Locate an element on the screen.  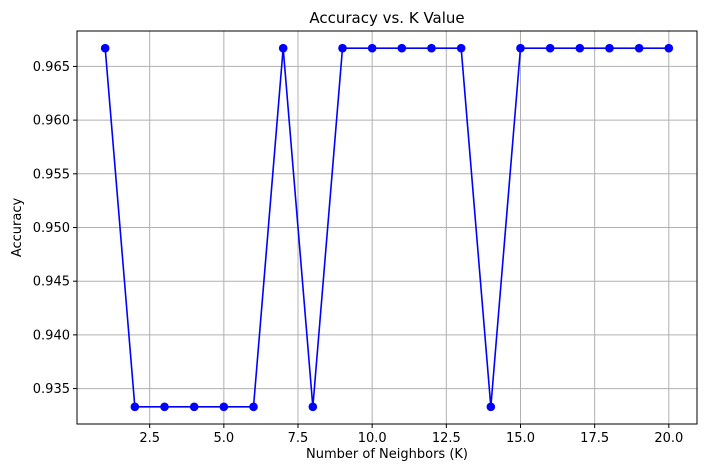
y-ticks: 0.935 0.940 0.945 0.950 0.955 0.960 0.965 is located at coordinates (55, 228).